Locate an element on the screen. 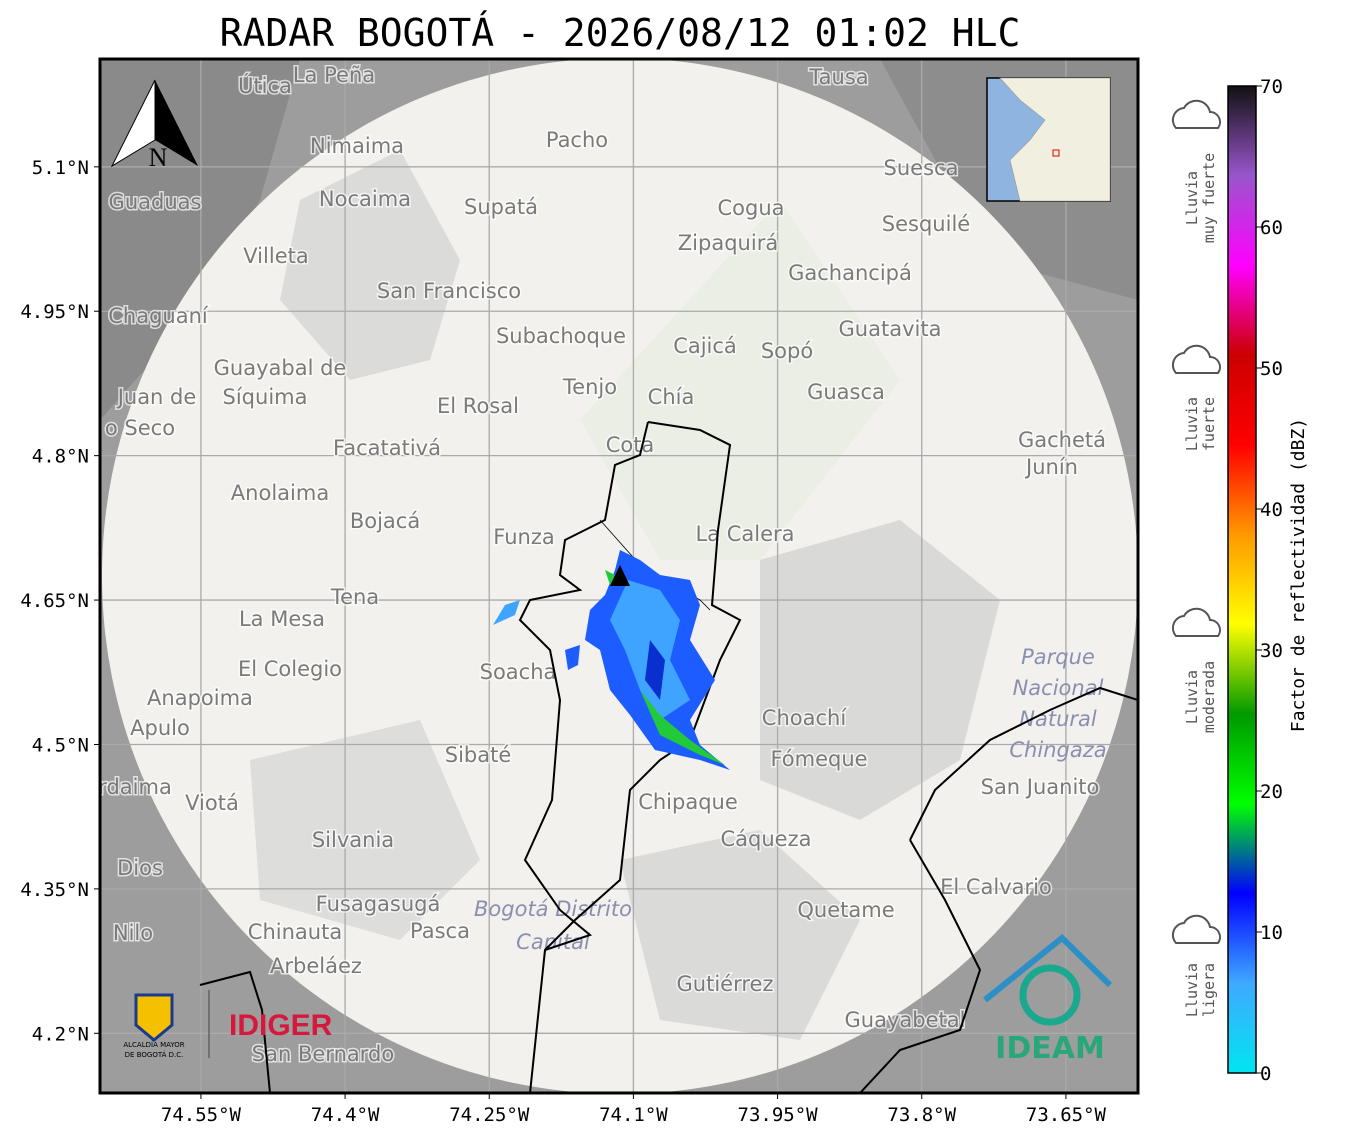 The image size is (1349, 1139). colorbar-tick-label: 50 is located at coordinates (1271, 369).